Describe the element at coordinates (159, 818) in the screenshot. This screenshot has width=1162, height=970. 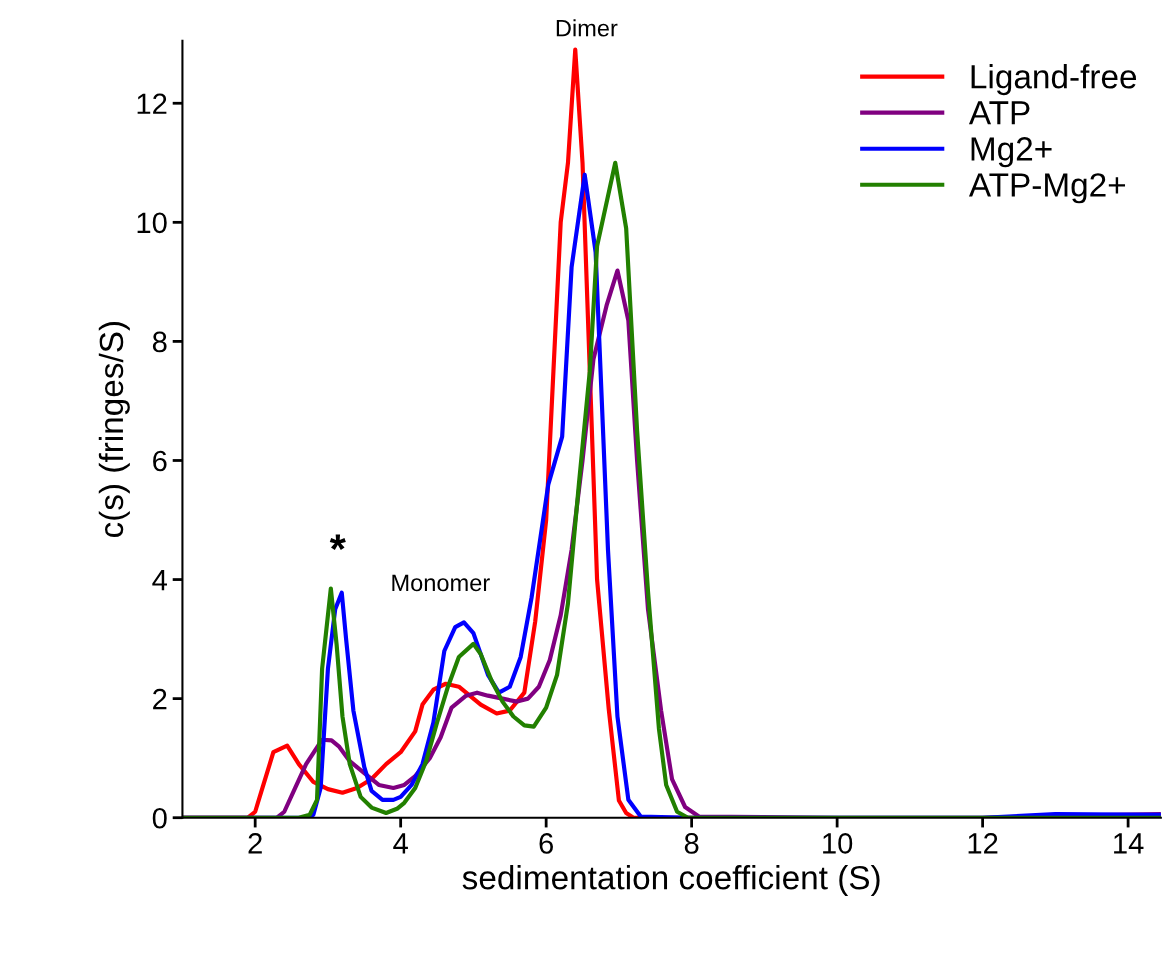
I see `y-tick-label: 0` at that location.